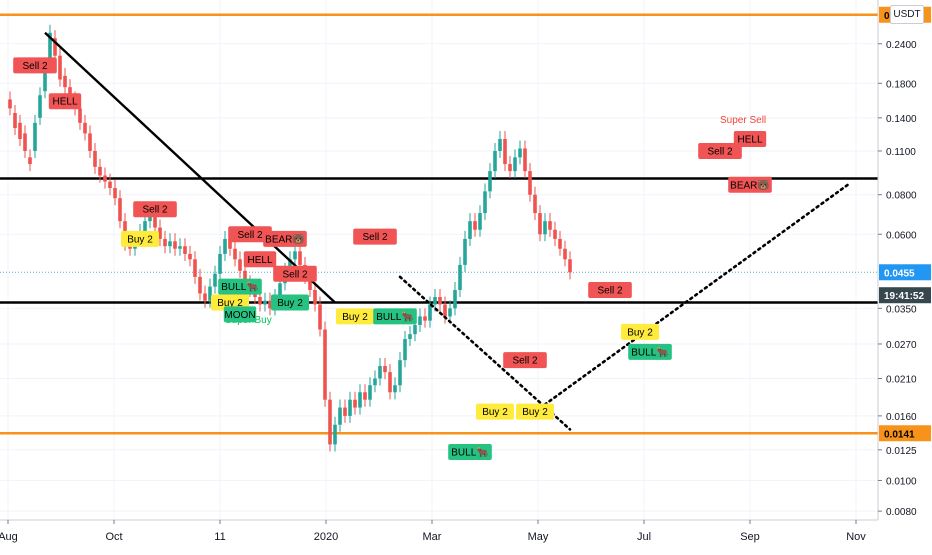 This screenshot has width=932, height=555. Describe the element at coordinates (901, 45) in the screenshot. I see `y-tick-label: 0.2400` at that location.